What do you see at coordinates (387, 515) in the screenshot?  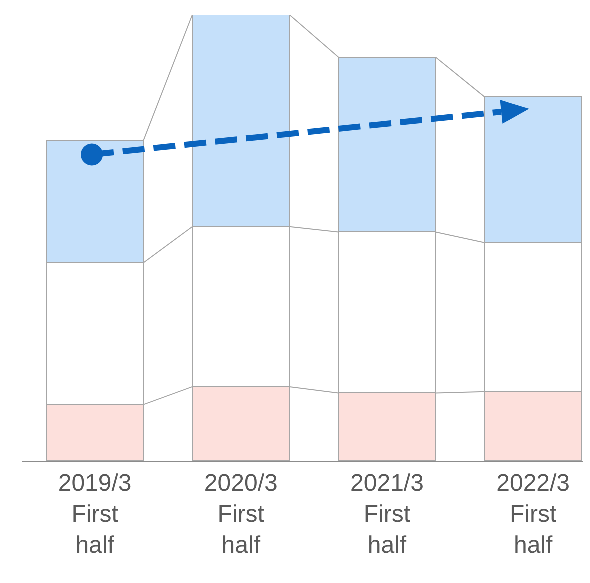 I see `x-tick-label: 2021/3 First half` at bounding box center [387, 515].